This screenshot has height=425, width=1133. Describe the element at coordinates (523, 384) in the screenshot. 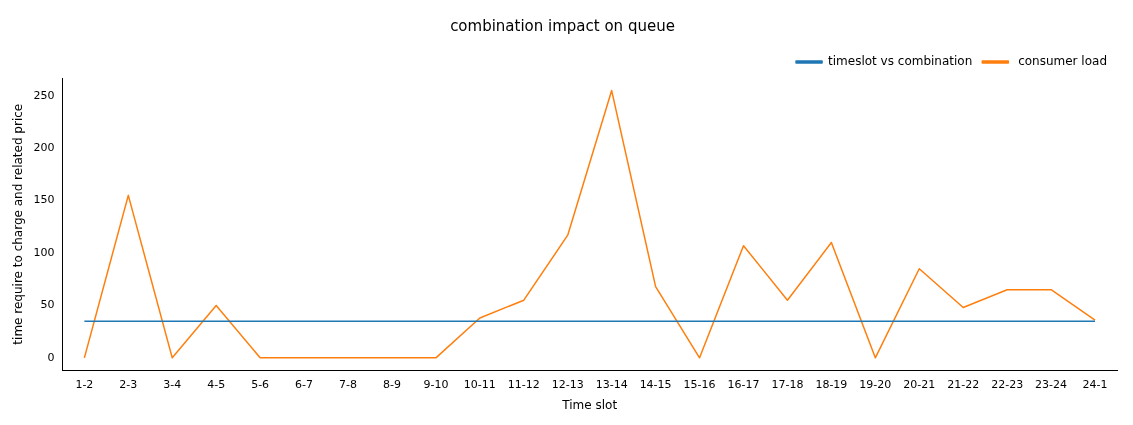

I see `x-tick-label: 11-12` at that location.